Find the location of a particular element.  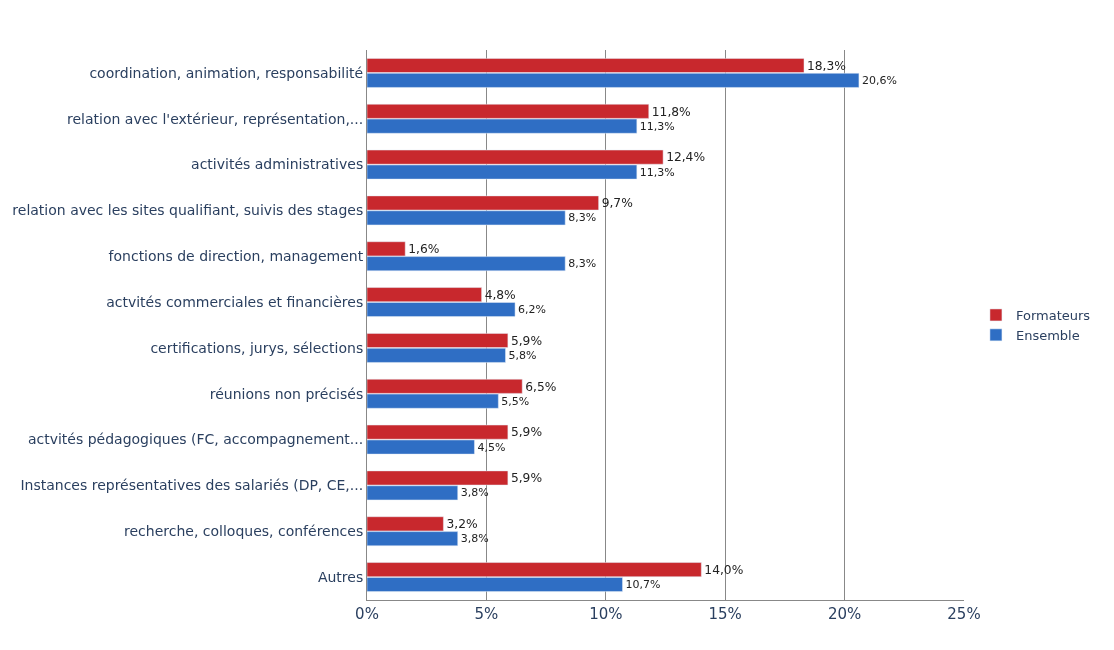

x-tick-label: 25% is located at coordinates (964, 614).